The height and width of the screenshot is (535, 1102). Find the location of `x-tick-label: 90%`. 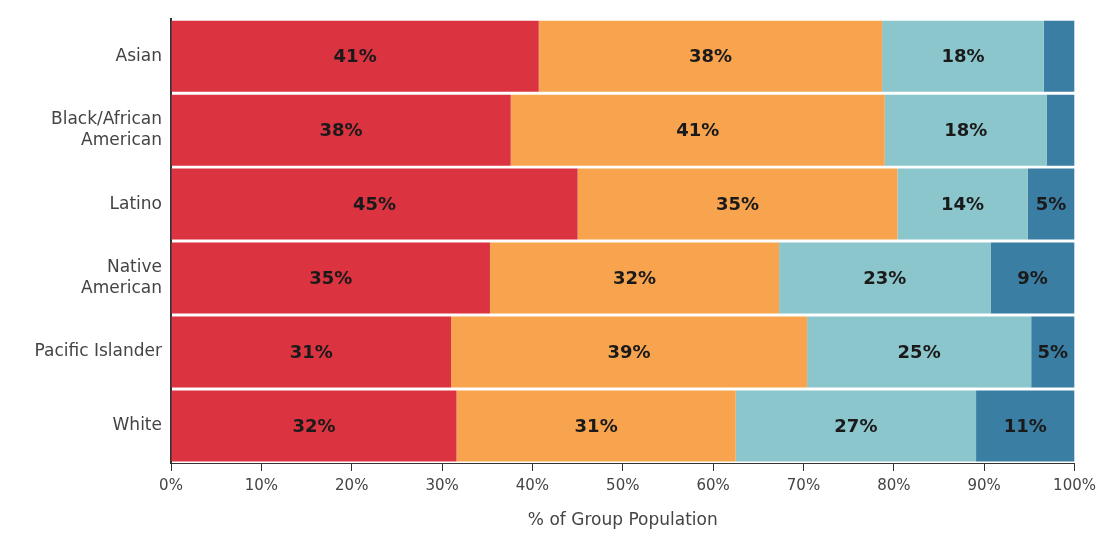

x-tick-label: 90% is located at coordinates (984, 484).